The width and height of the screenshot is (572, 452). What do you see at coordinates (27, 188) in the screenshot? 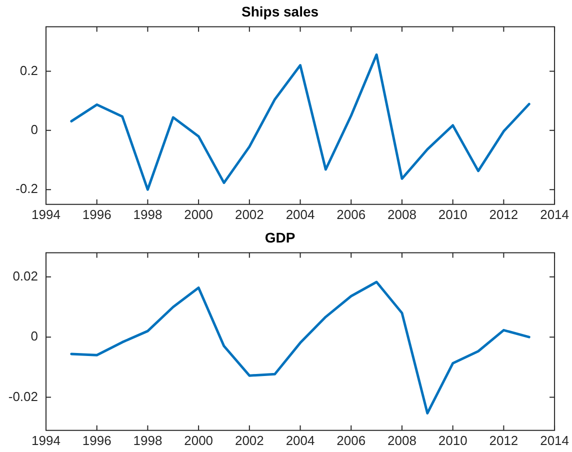
I see `y-tick-label: -0.2` at bounding box center [27, 188].